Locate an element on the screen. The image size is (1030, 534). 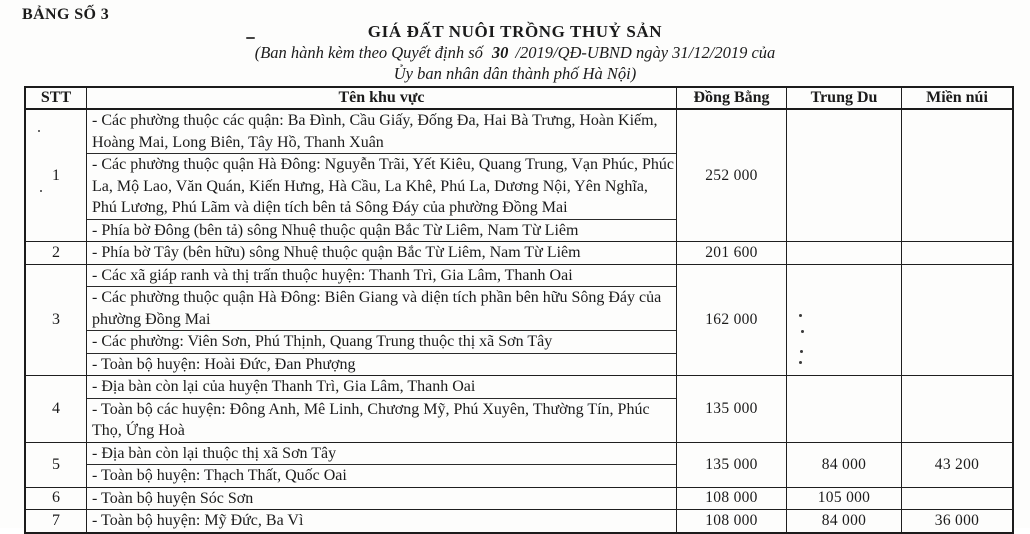
region-item: - Toàn bộ huyện: Thạch Thất, Quốc Oai is located at coordinates (381, 475).